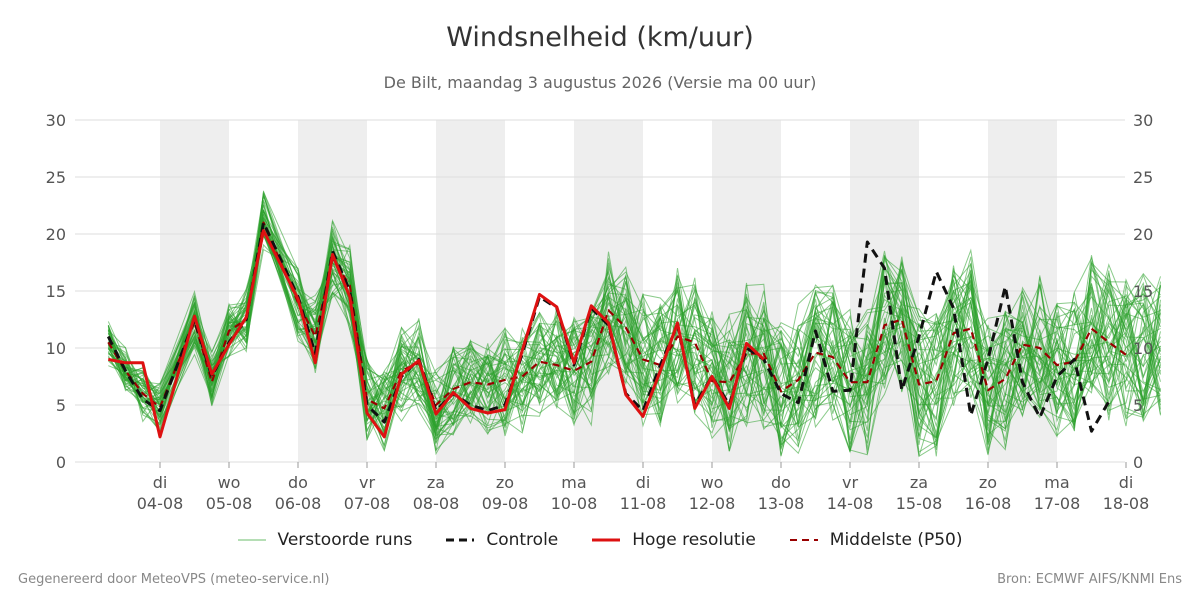 Image resolution: width=1200 pixels, height=600 pixels. Describe the element at coordinates (606, 540) in the screenshot. I see `legend-swatch-high-resolution` at that location.